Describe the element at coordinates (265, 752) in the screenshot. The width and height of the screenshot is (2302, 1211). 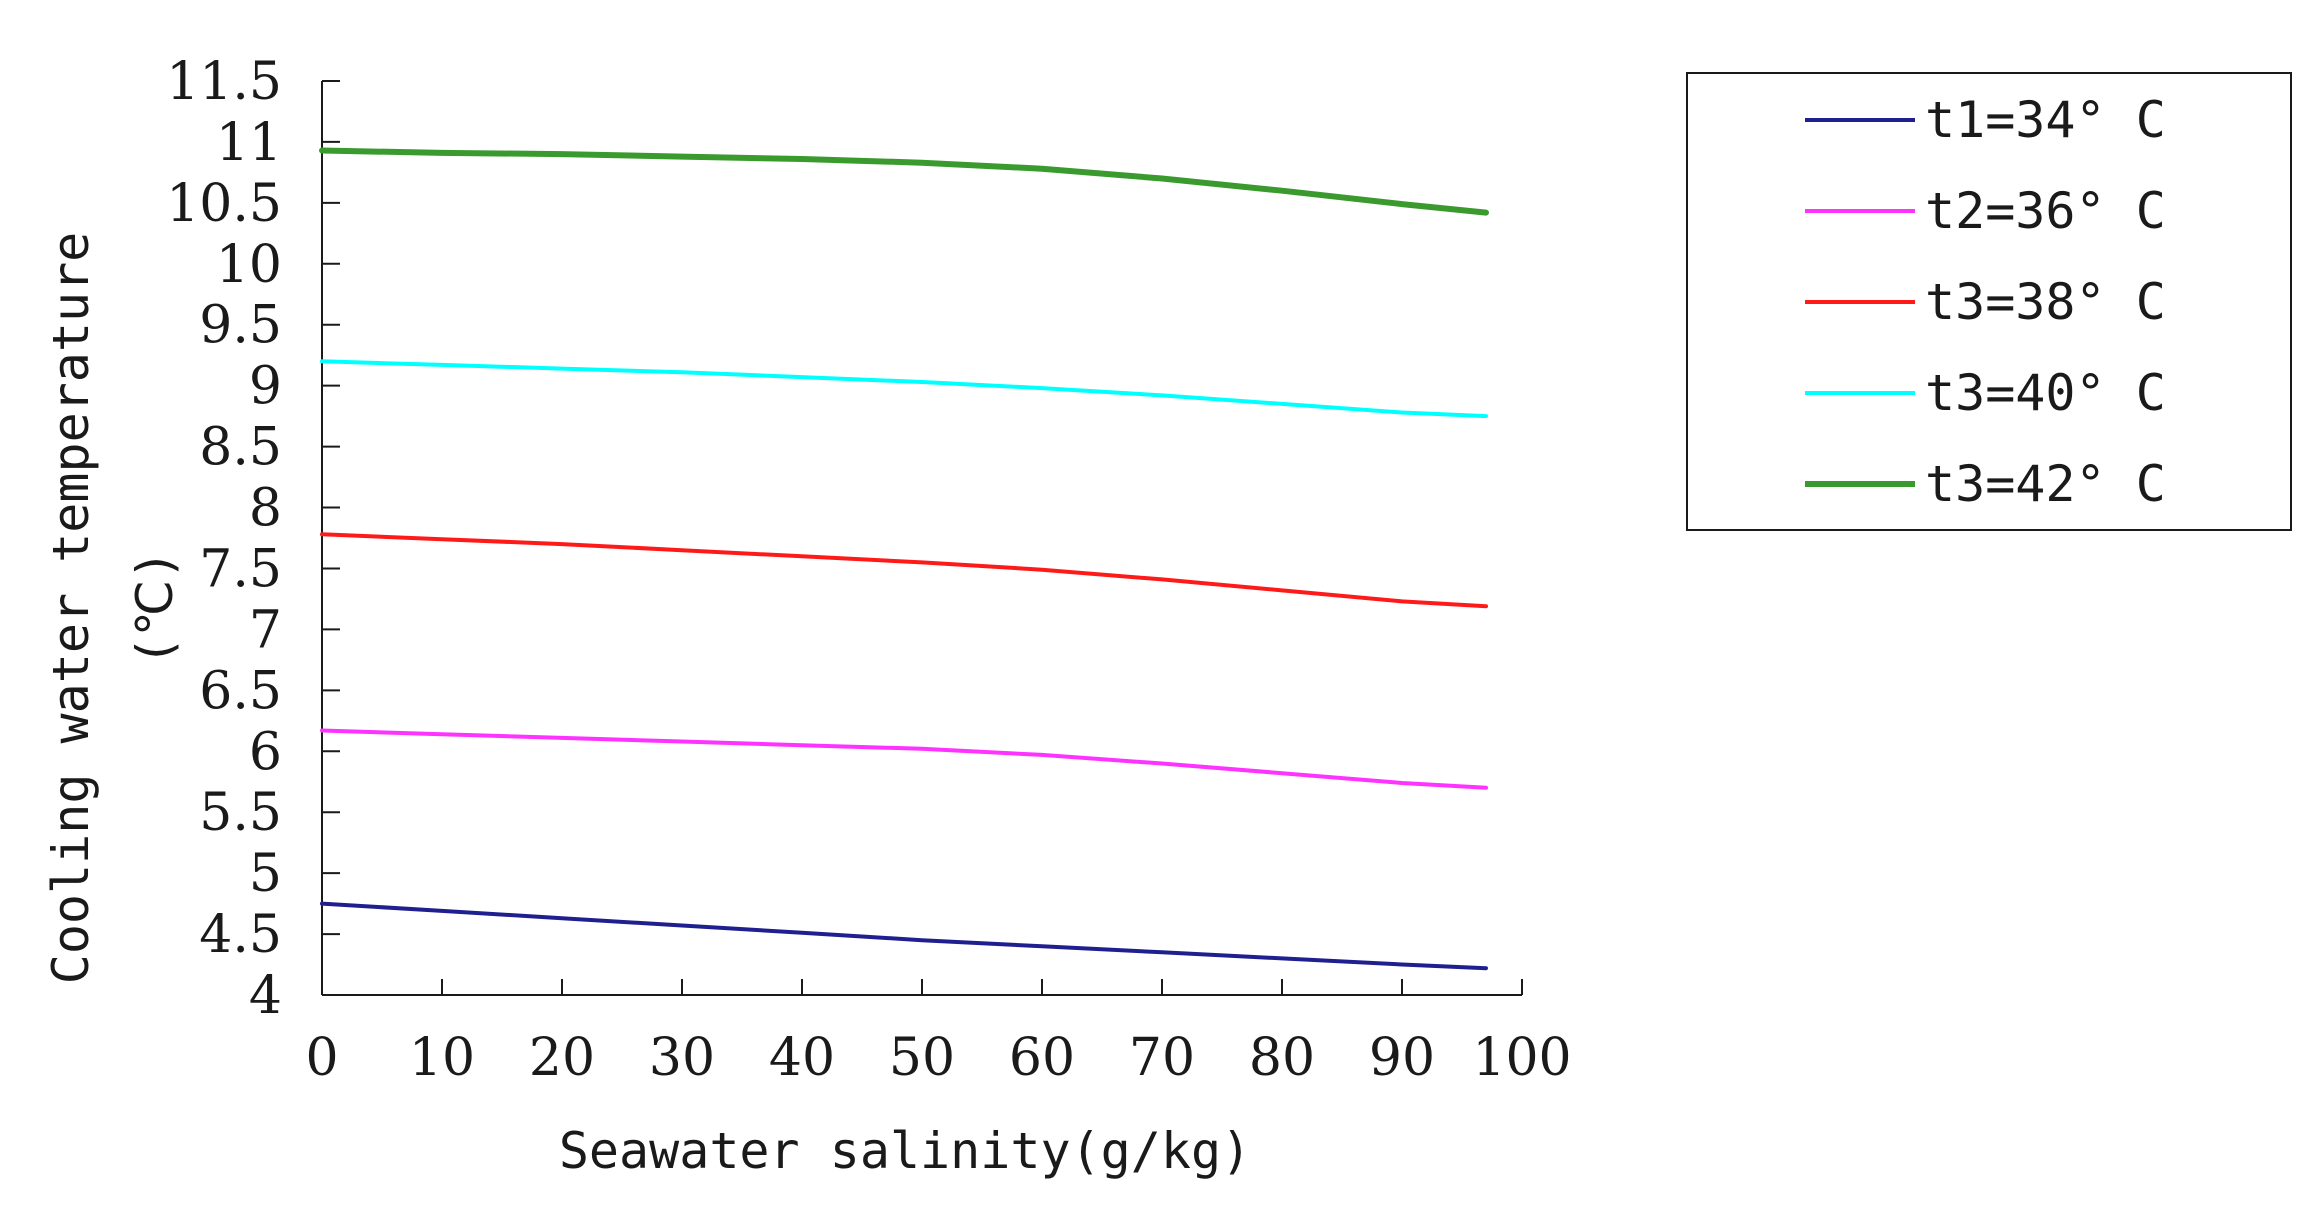
I see `y-tick-label: 6` at that location.